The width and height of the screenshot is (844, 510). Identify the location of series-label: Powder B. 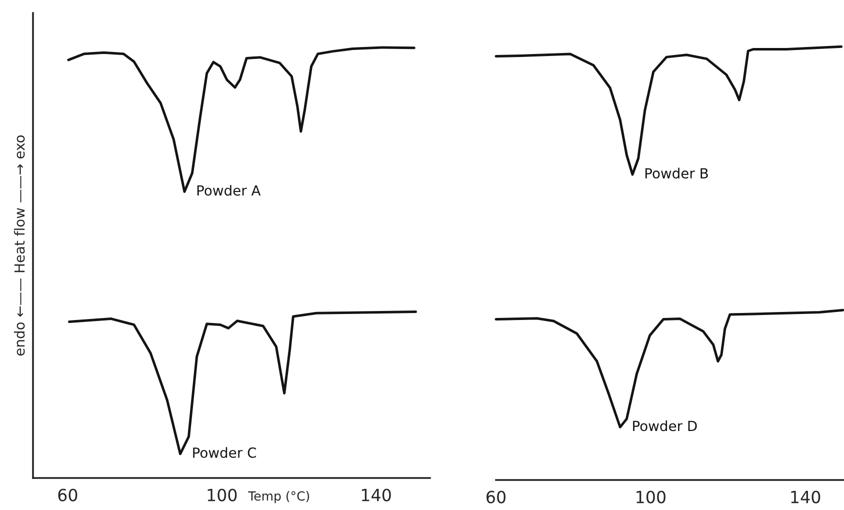
(676, 173).